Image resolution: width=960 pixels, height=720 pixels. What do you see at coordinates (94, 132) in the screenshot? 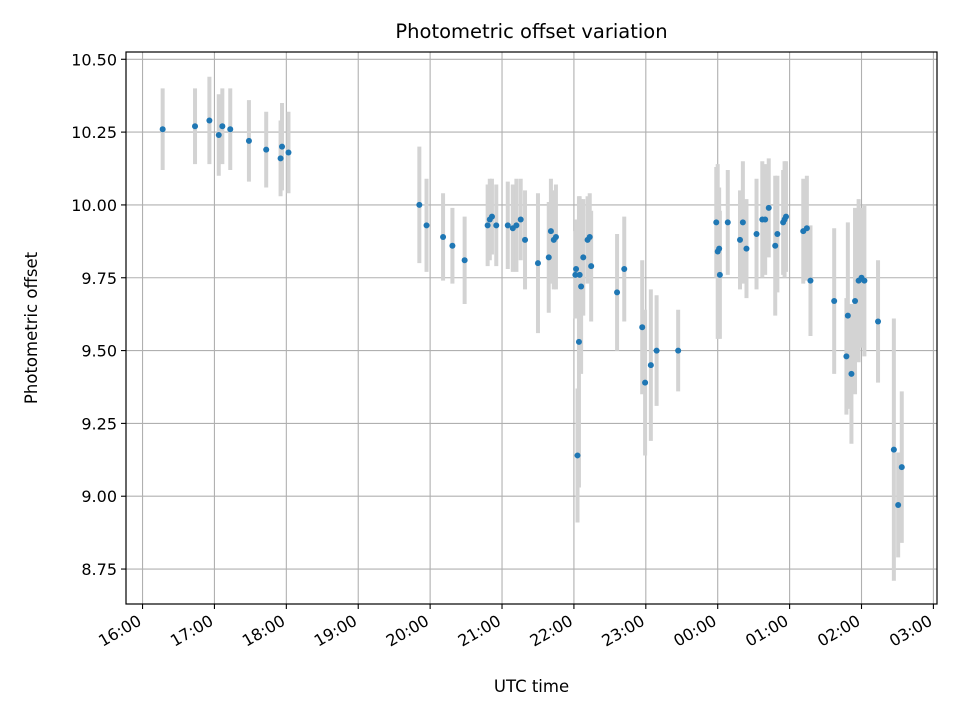
I see `y-tick-label: 10.25` at bounding box center [94, 132].